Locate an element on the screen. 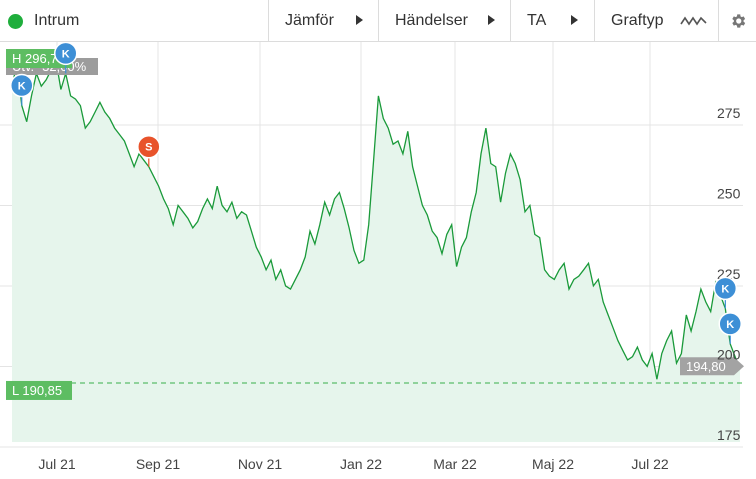 The height and width of the screenshot is (479, 756). events-button: Händelser is located at coordinates (444, 21).